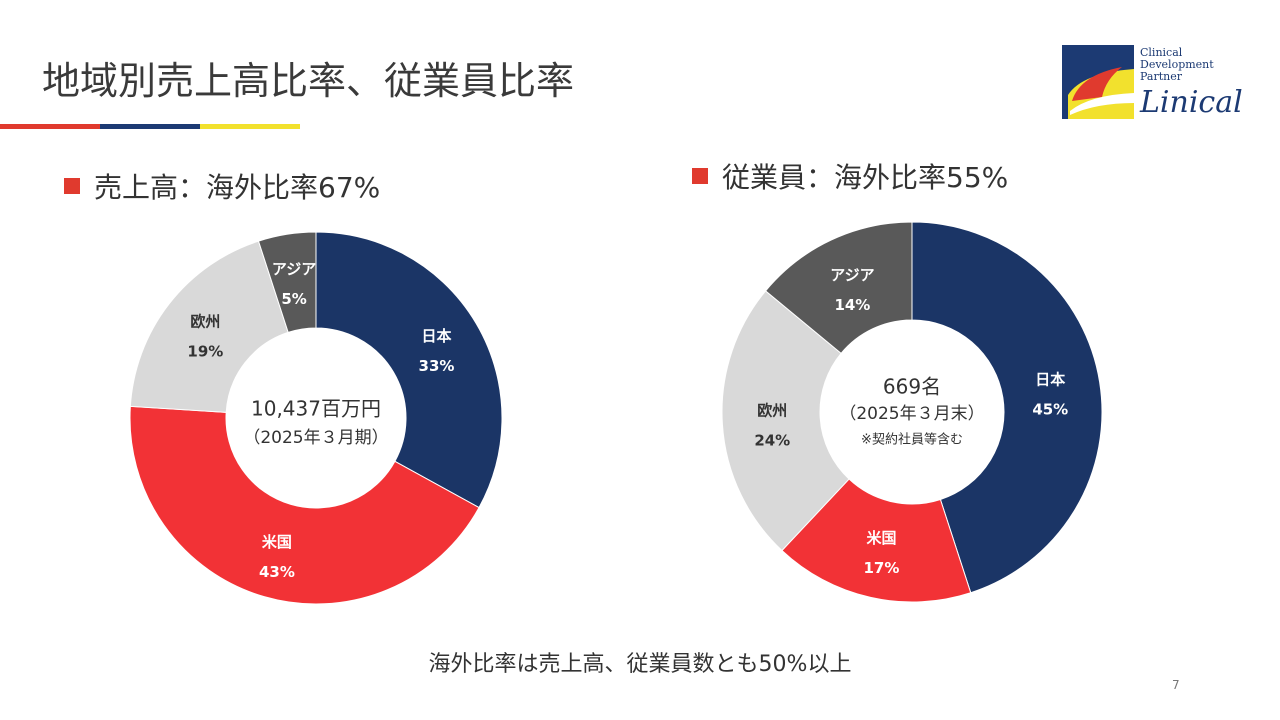 The height and width of the screenshot is (720, 1280). Describe the element at coordinates (1161, 76) in the screenshot. I see `logo-tagline-3: Partner` at that location.